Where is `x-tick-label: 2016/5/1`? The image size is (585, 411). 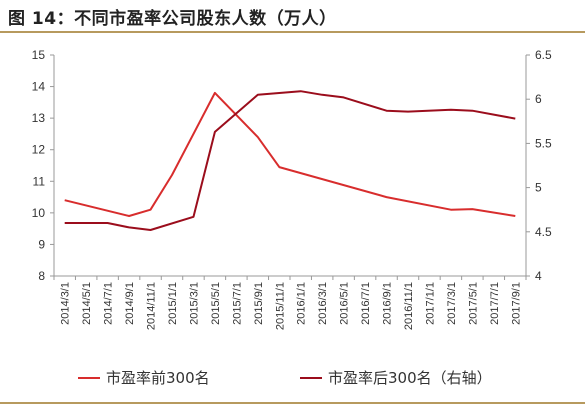 x-tick-label: 2016/5/1 is located at coordinates (345, 303).